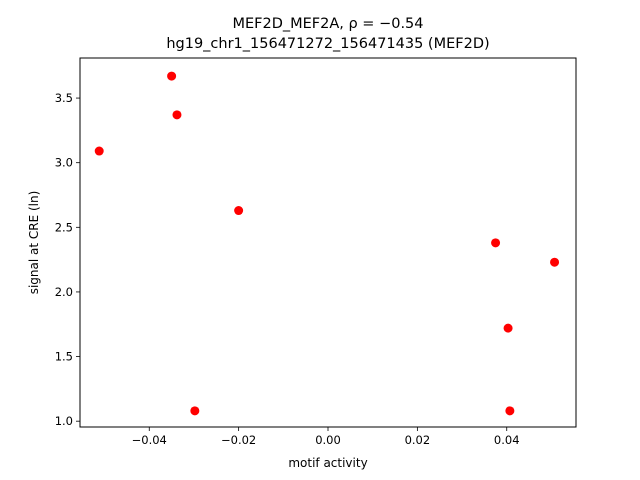  I want to click on x-tick-label: 0.00, so click(328, 440).